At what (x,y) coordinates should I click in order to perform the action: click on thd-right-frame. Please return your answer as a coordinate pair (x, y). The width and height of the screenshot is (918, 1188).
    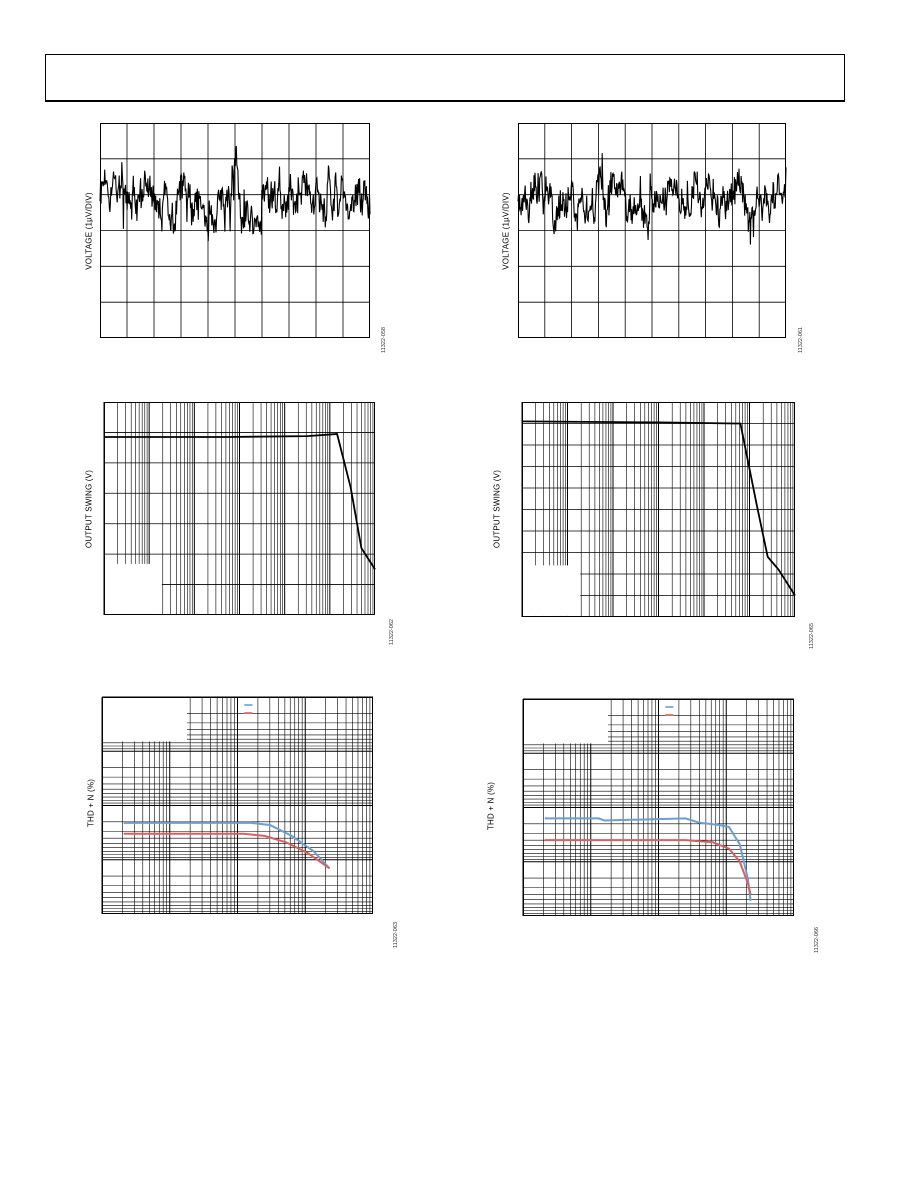
    Looking at the image, I should click on (658, 807).